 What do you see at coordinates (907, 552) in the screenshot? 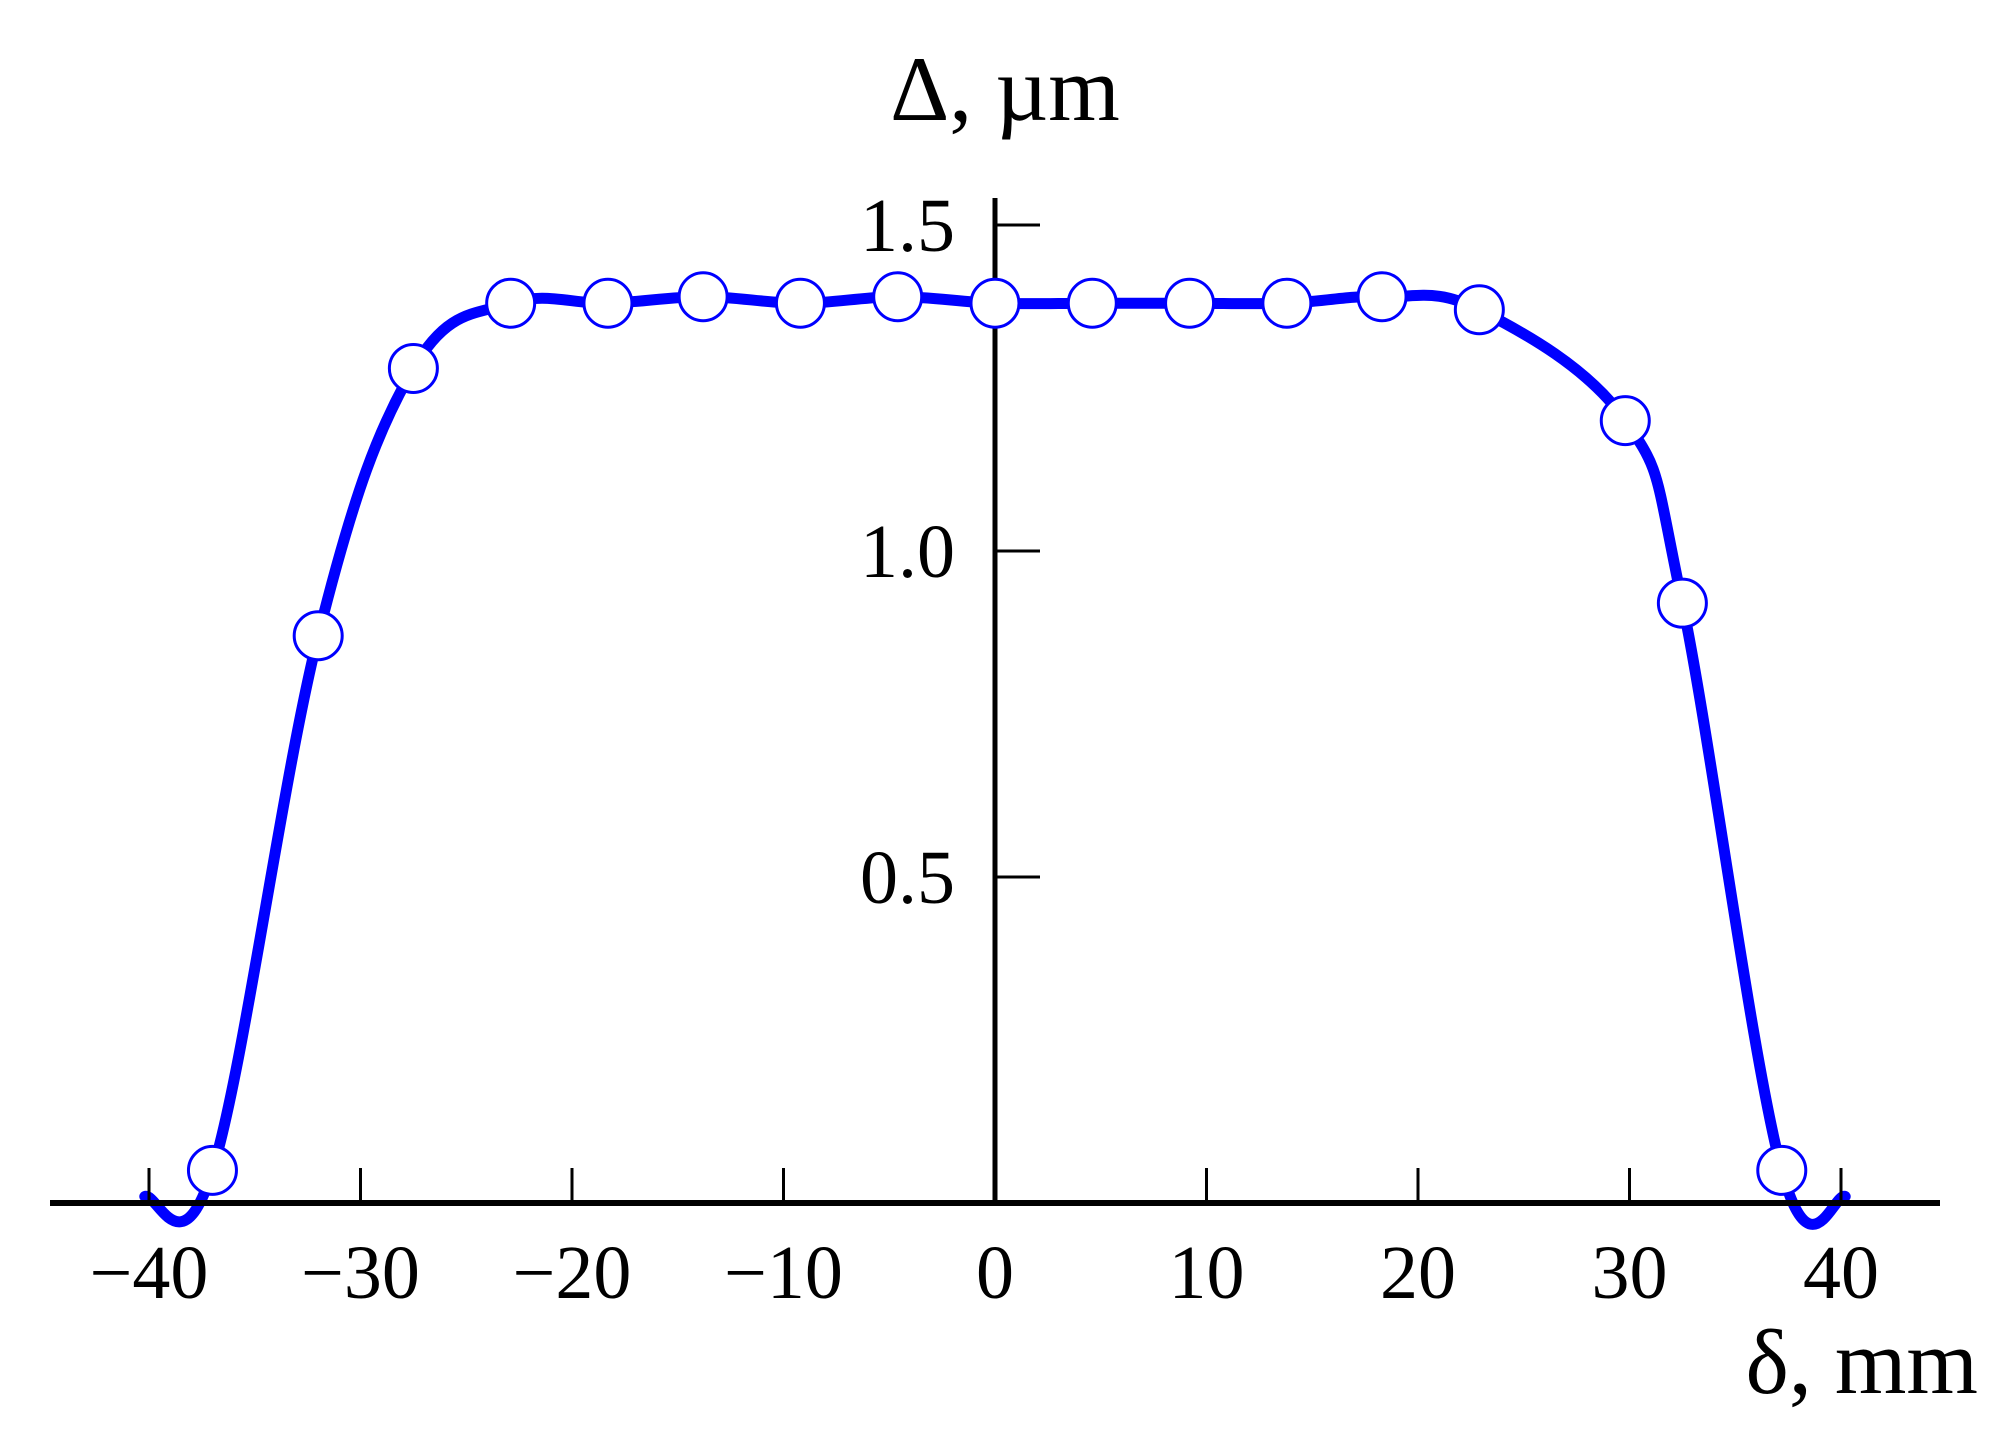
I see `y-tick-label: 1.0` at bounding box center [907, 552].